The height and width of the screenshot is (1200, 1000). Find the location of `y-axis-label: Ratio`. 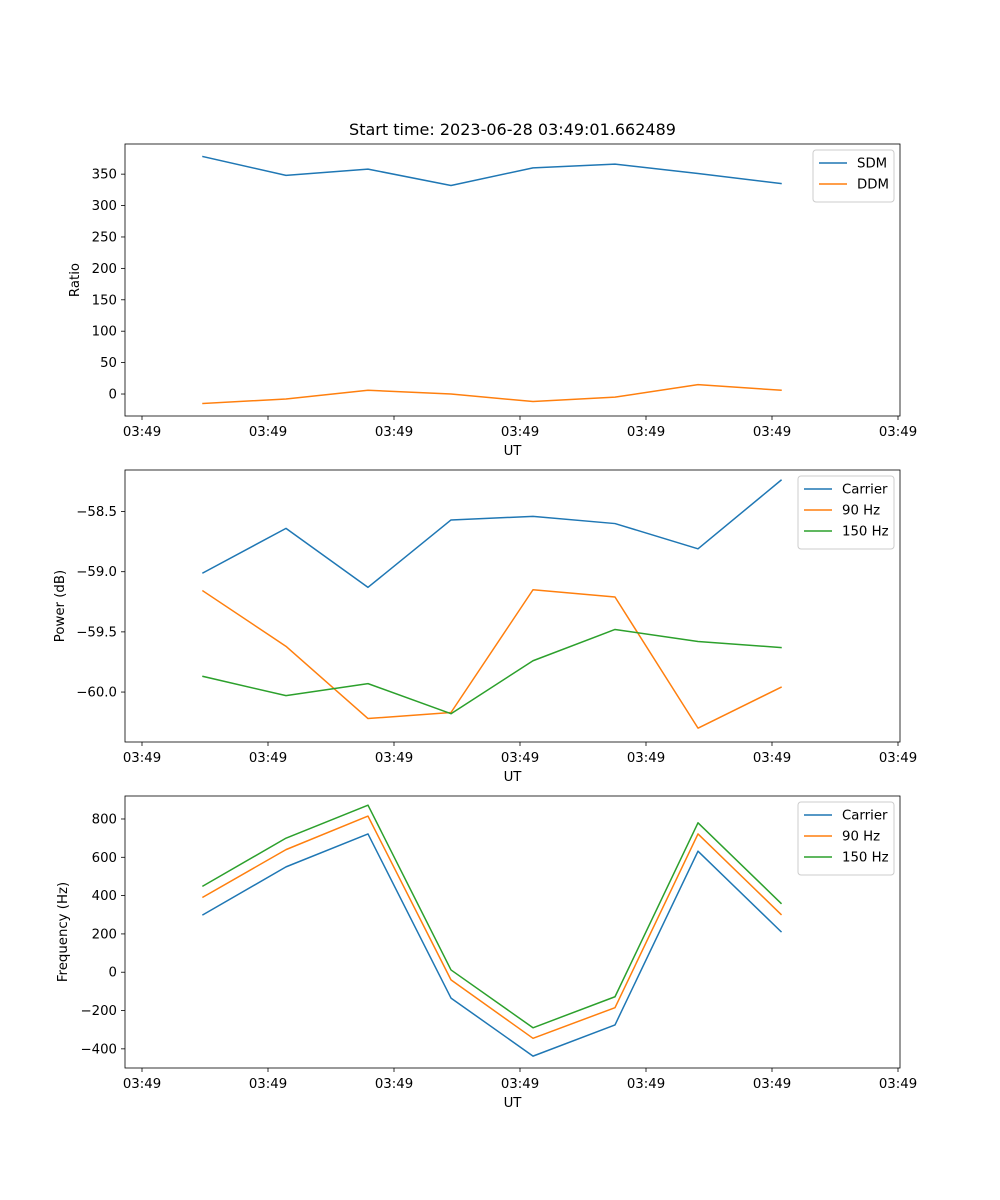

y-axis-label: Ratio is located at coordinates (75, 280).